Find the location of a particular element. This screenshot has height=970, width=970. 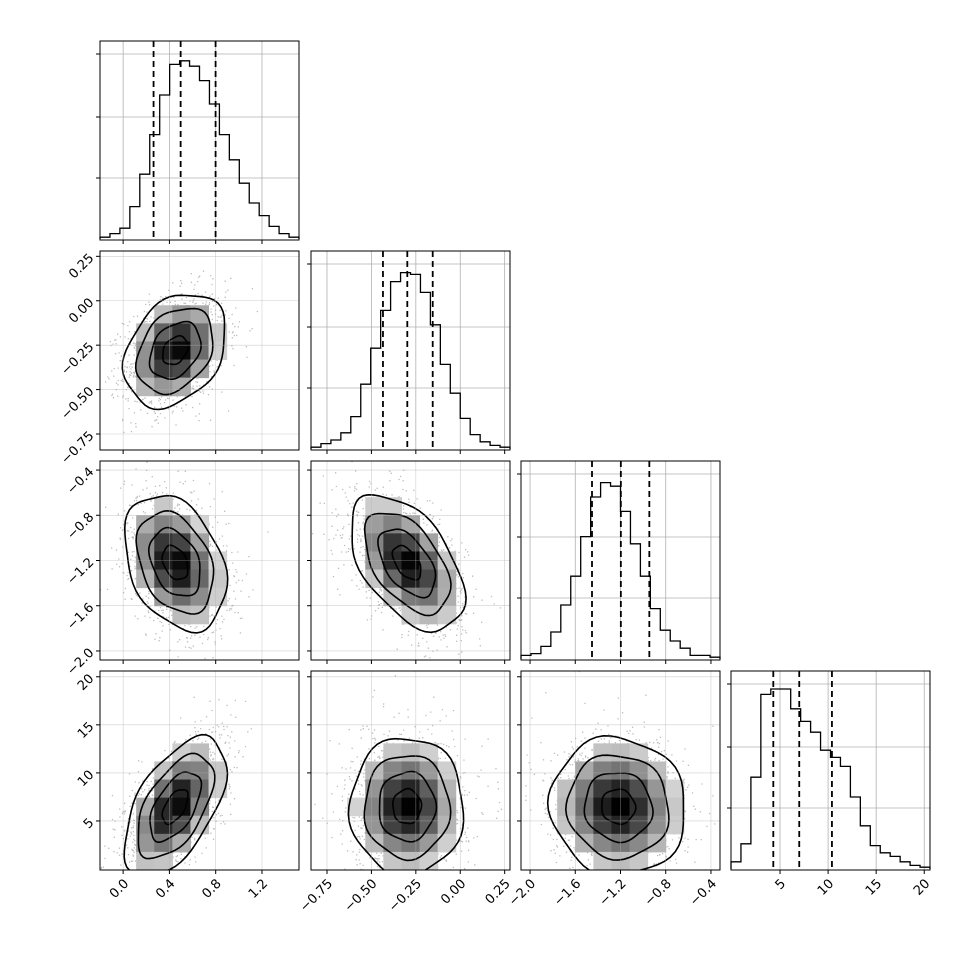

x-tick-label: 0.4 is located at coordinates (165, 888).